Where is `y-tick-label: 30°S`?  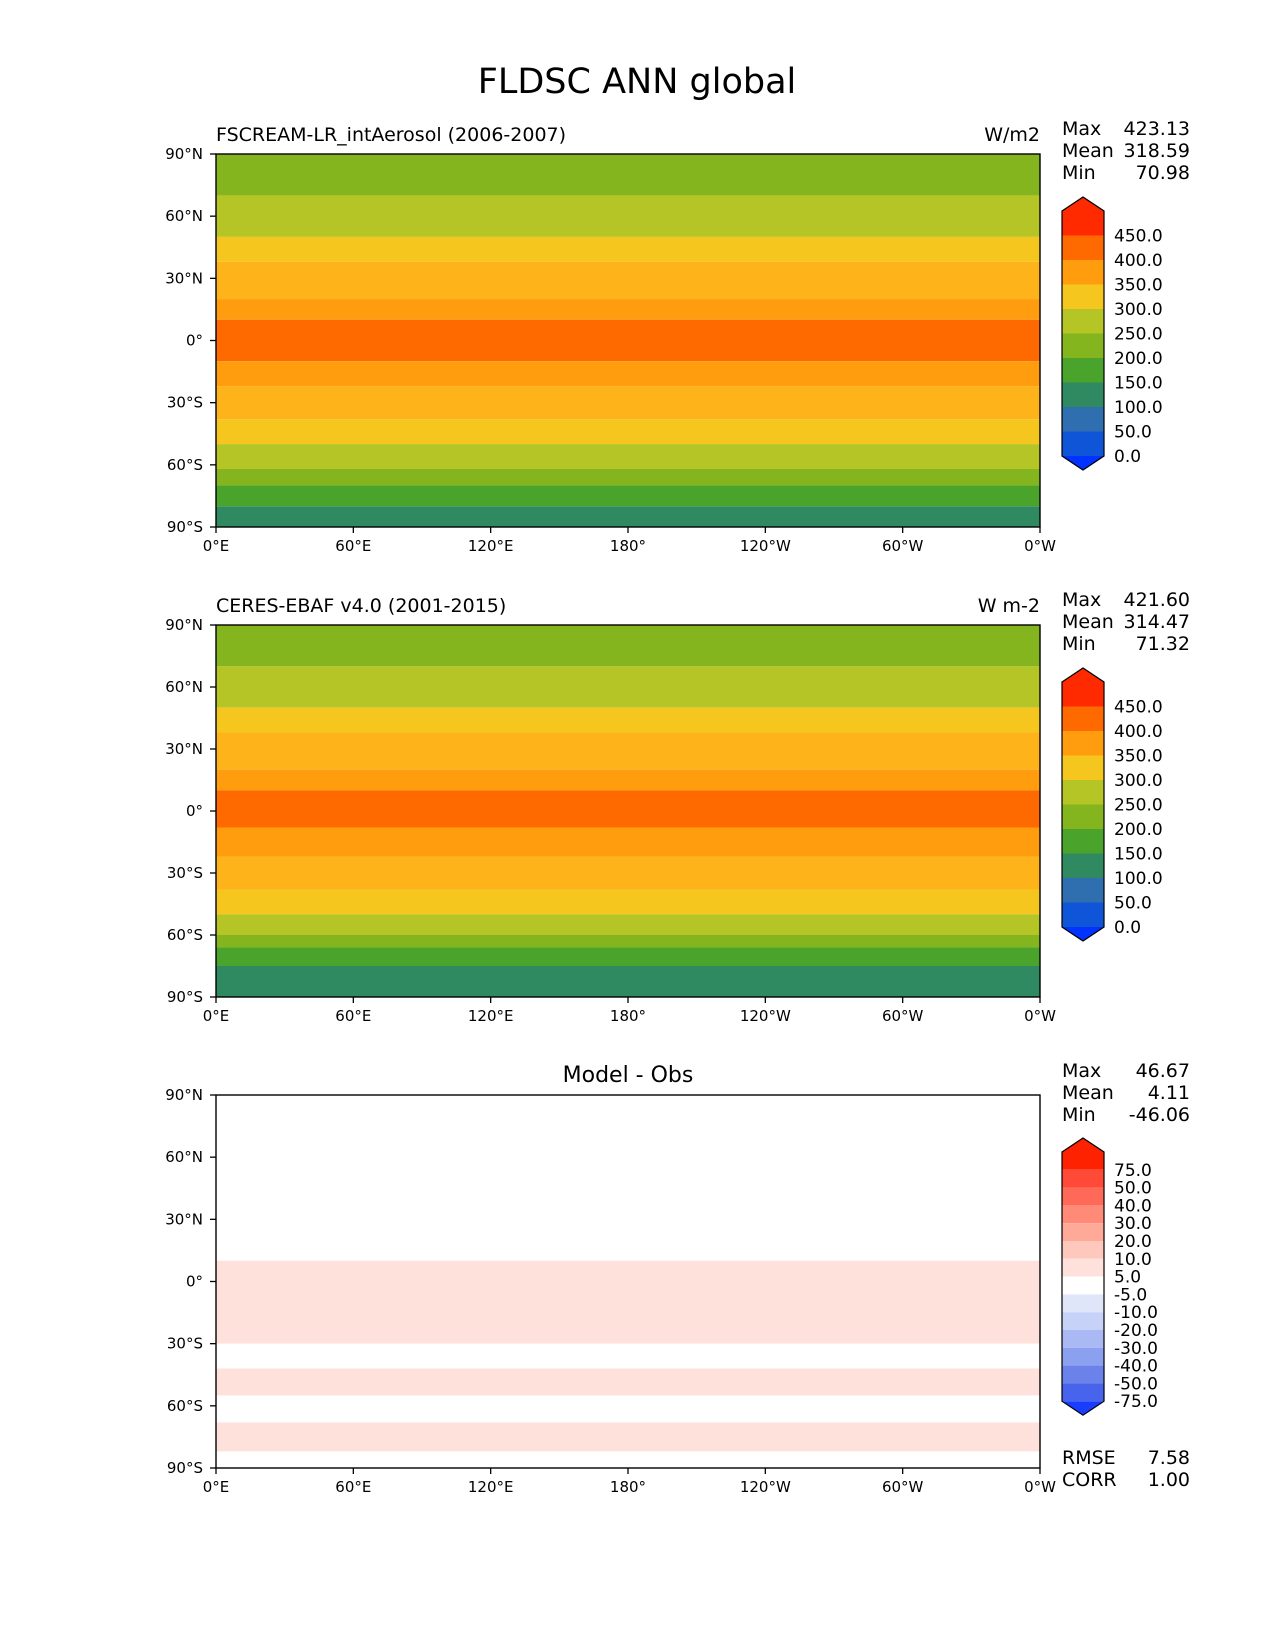
y-tick-label: 30°S is located at coordinates (185, 1344).